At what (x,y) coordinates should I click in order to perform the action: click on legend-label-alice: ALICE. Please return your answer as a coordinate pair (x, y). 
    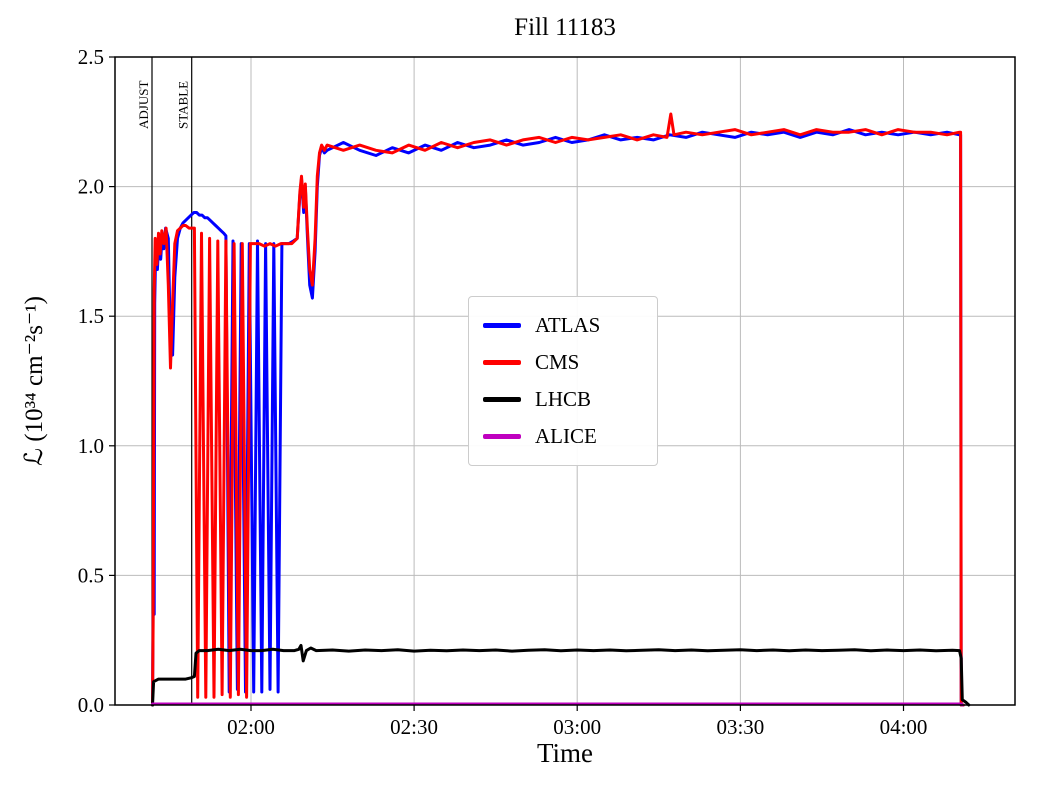
    Looking at the image, I should click on (566, 436).